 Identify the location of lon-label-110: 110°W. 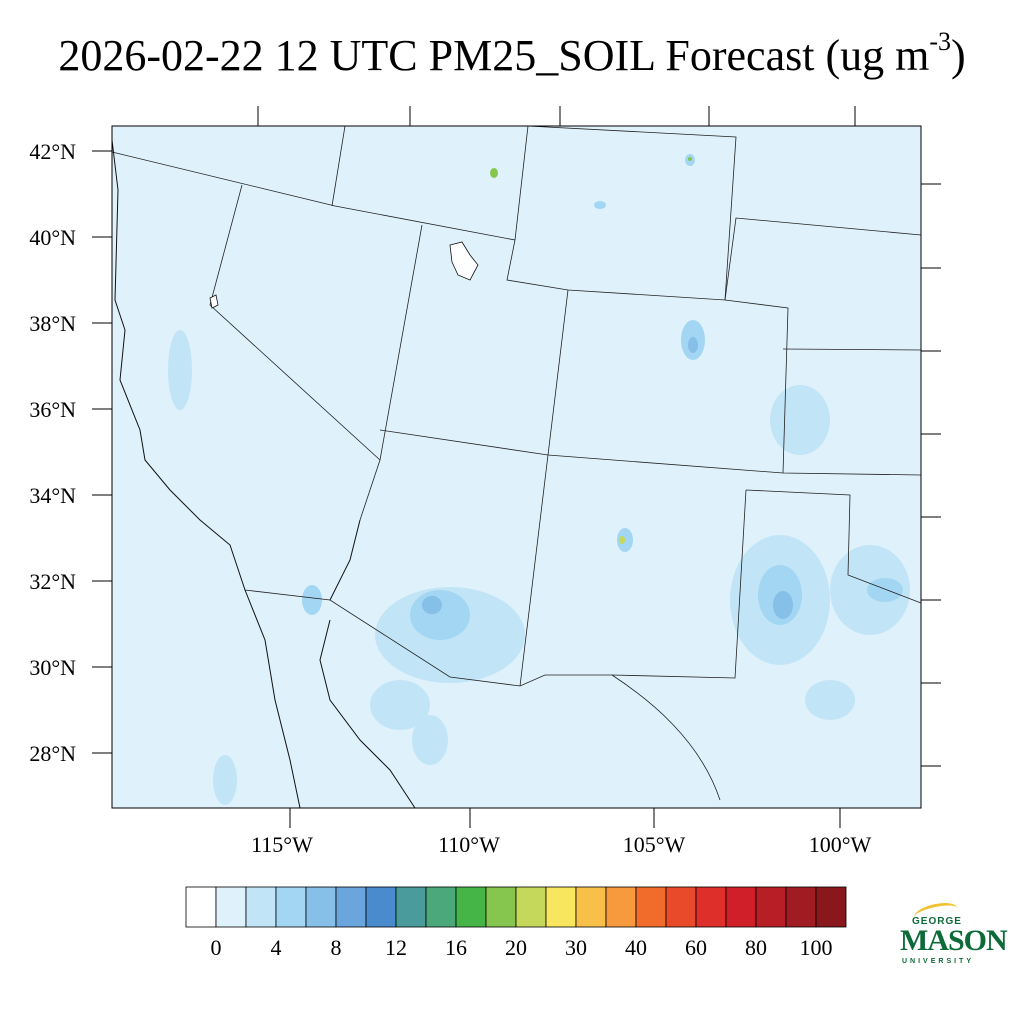
(469, 844).